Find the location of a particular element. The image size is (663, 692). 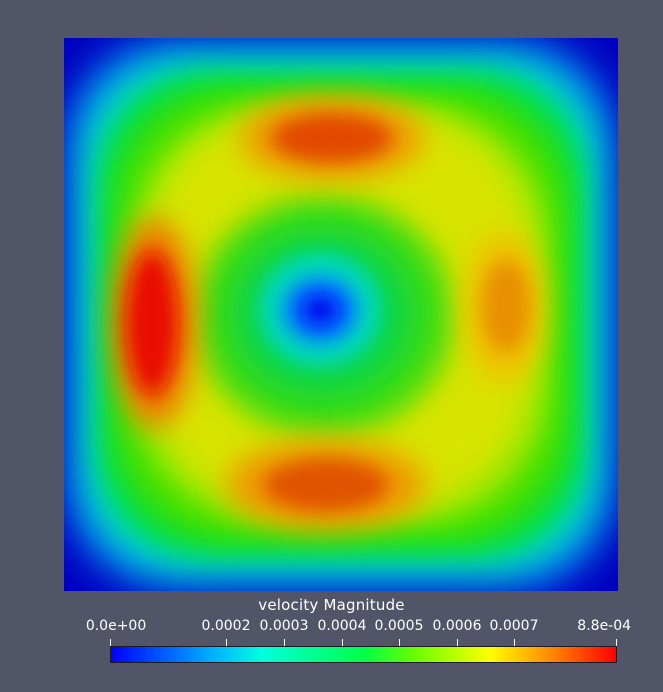

colorbar-tick-label: 0.0006 is located at coordinates (457, 626).